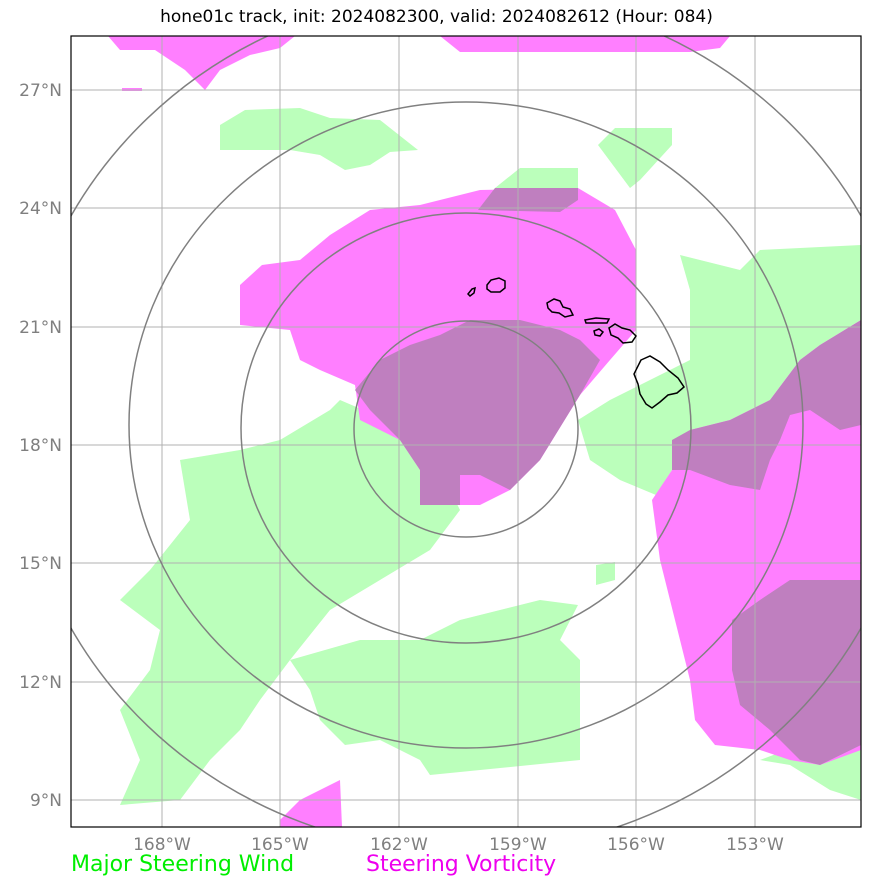  Describe the element at coordinates (585, 44) in the screenshot. I see `vorticity-region-top-center` at that location.